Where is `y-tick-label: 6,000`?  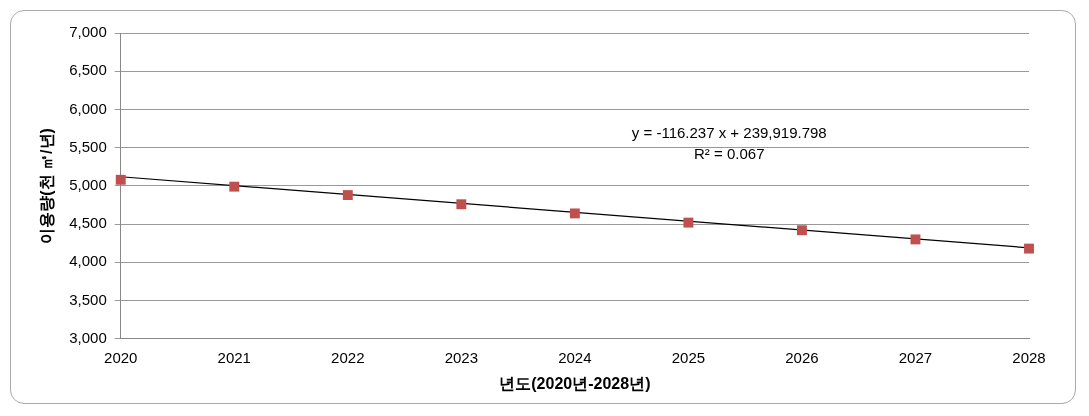 y-tick-label: 6,000 is located at coordinates (88, 108).